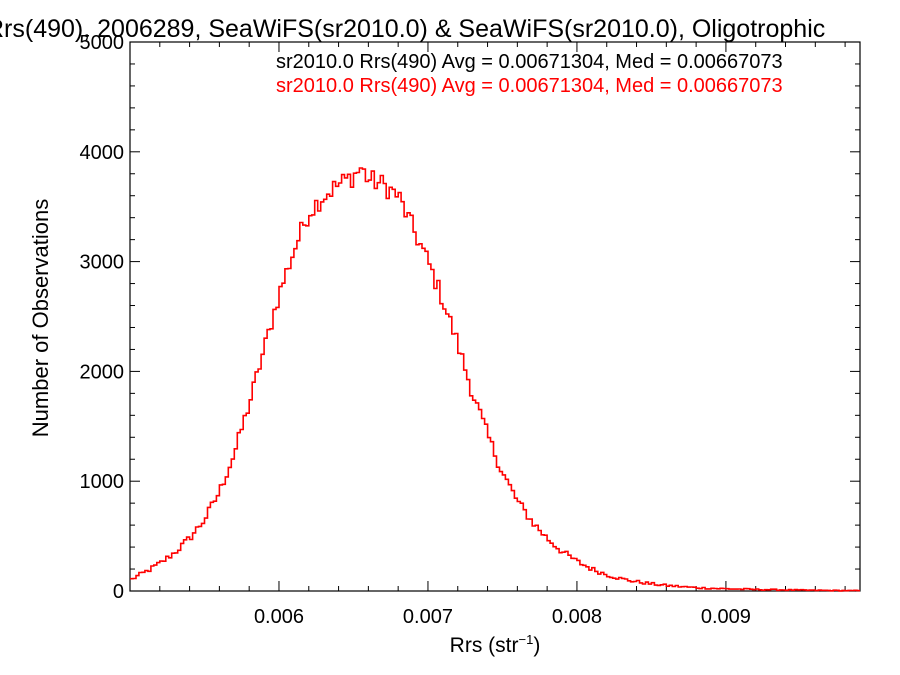 The image size is (900, 675). Describe the element at coordinates (102, 153) in the screenshot. I see `y-tick-label: 4000` at that location.